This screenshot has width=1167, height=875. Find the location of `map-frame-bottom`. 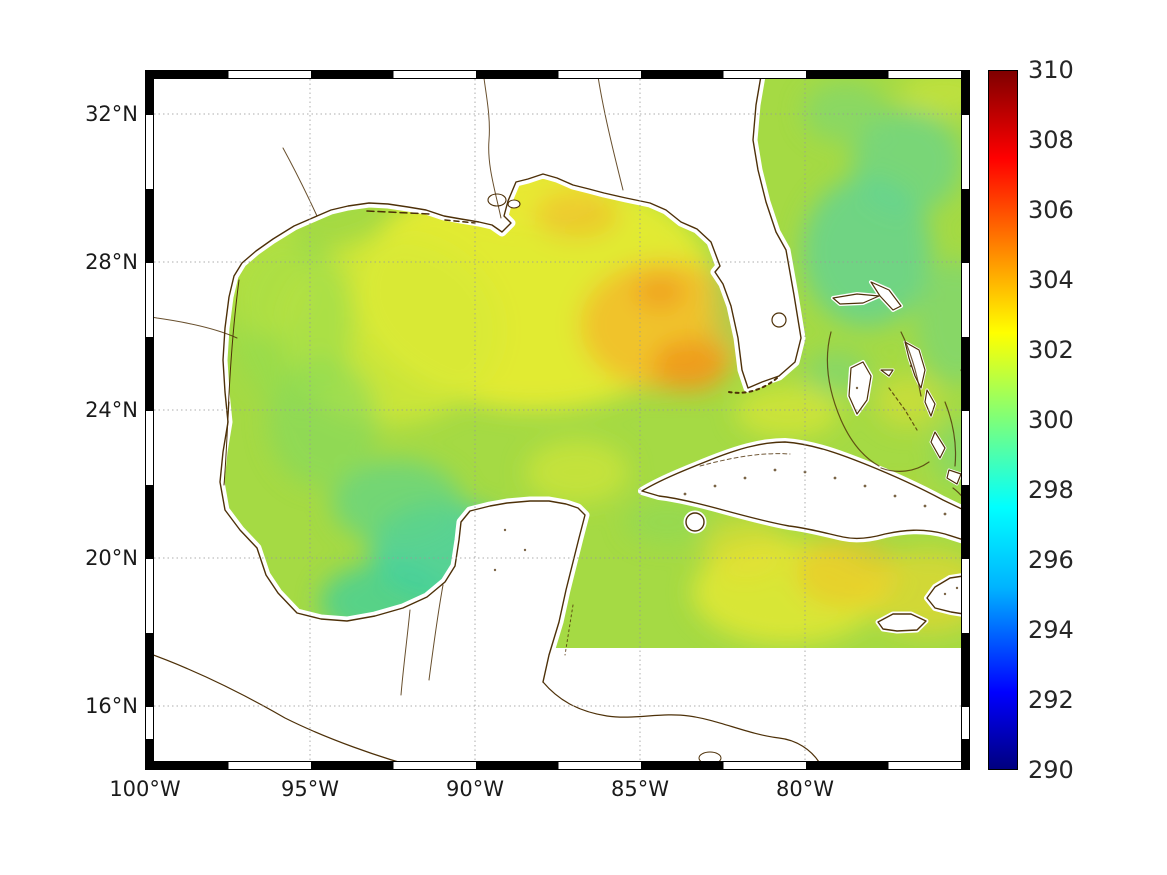

map-frame-bottom is located at coordinates (557, 765).